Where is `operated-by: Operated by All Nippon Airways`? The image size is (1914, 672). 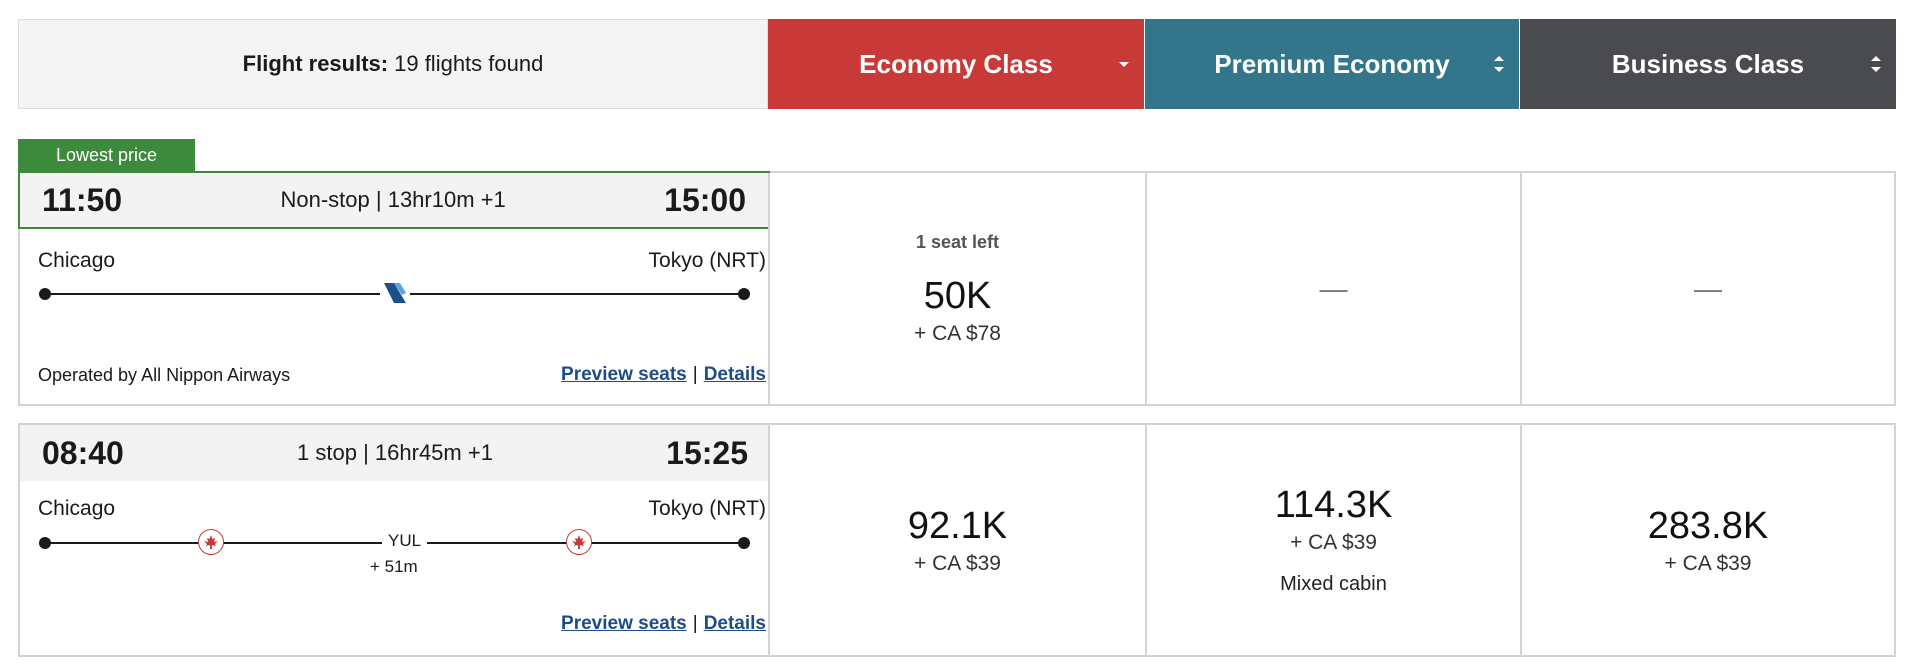 operated-by: Operated by All Nippon Airways is located at coordinates (164, 375).